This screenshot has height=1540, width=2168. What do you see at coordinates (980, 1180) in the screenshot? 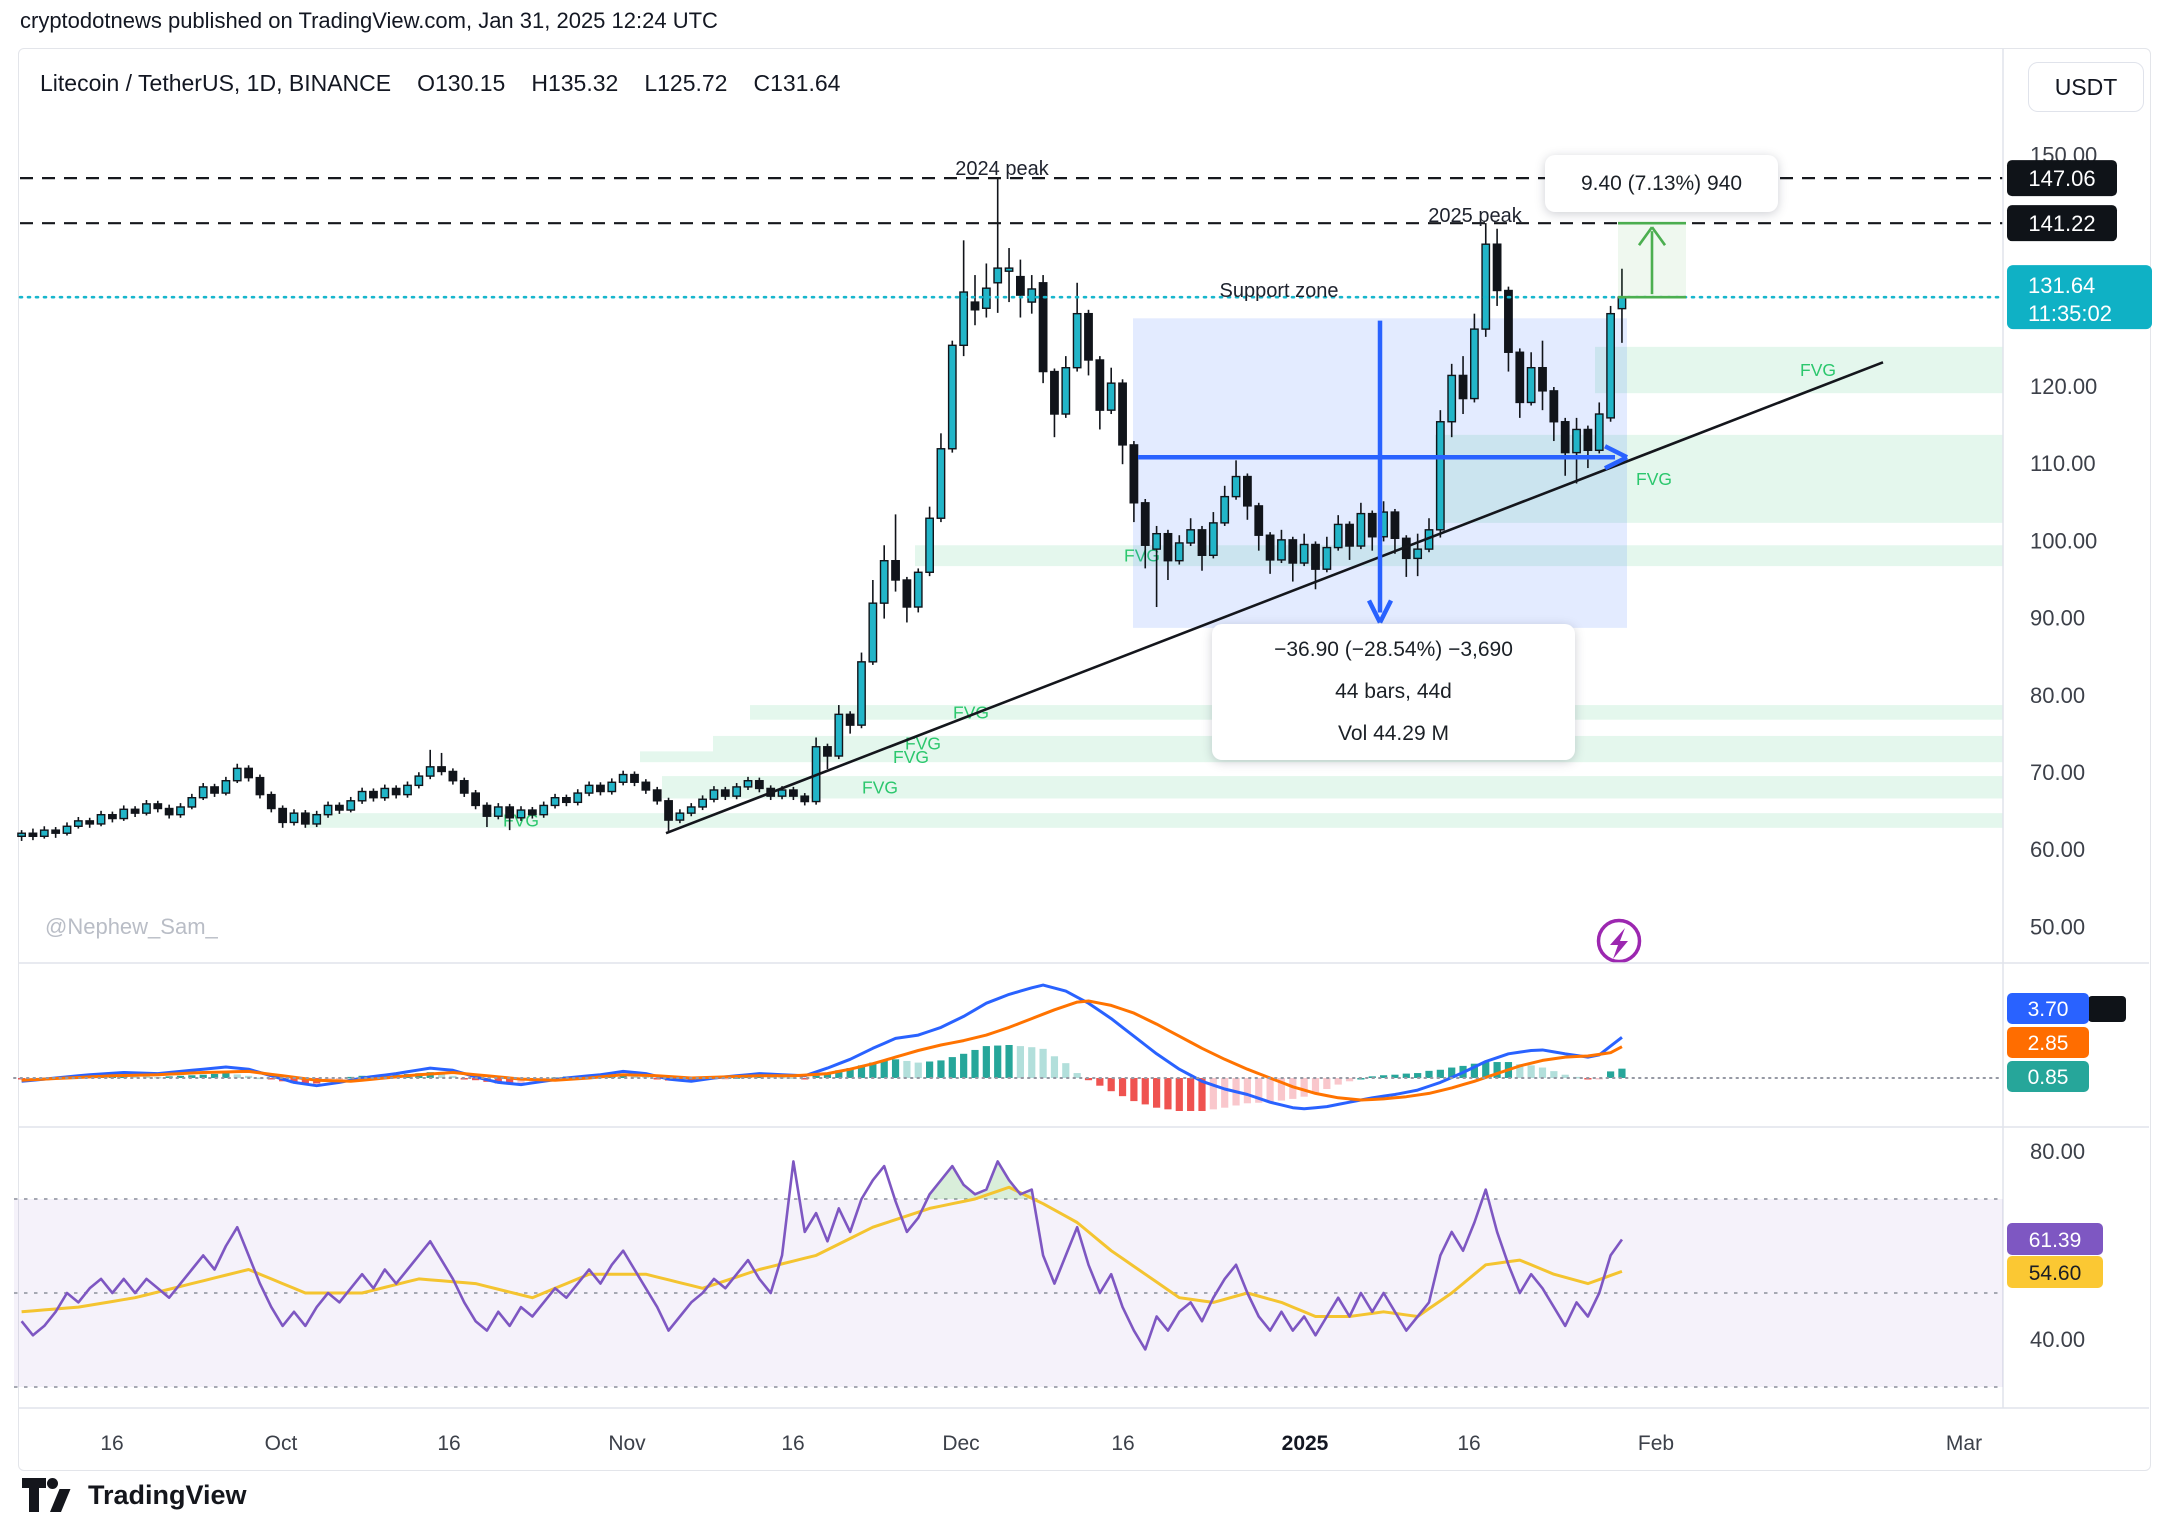
I see `rs-overbought-fill` at bounding box center [980, 1180].